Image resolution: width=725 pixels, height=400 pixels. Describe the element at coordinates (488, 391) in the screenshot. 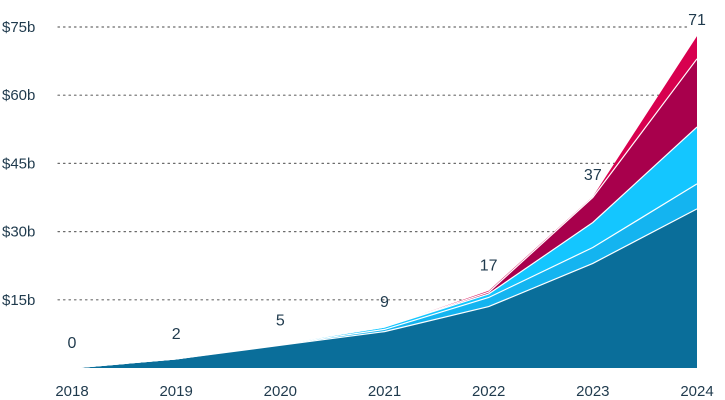

I see `x-tick-label: 2022` at that location.